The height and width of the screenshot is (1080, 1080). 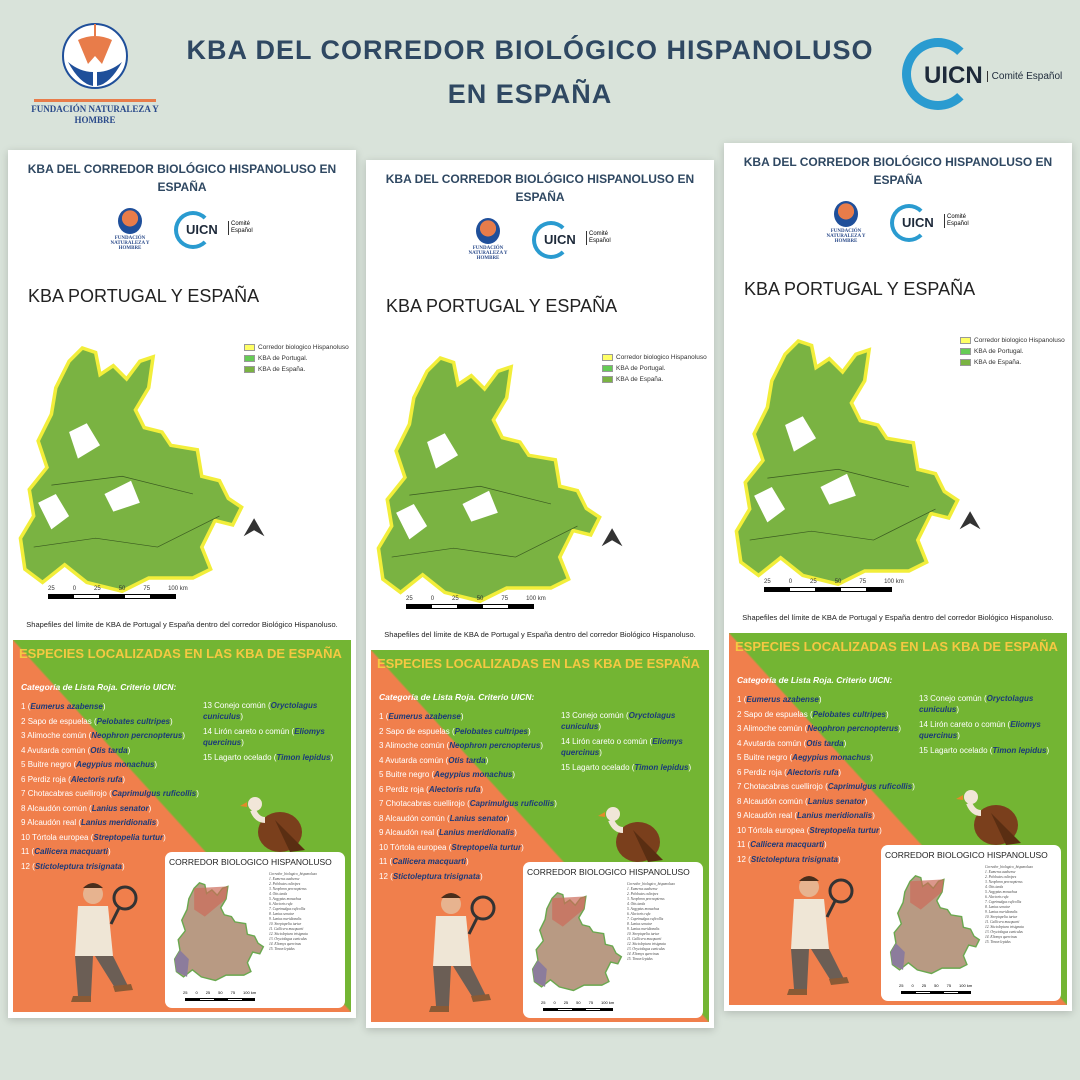 I want to click on uicn-ring-icon, so click(x=909, y=222).